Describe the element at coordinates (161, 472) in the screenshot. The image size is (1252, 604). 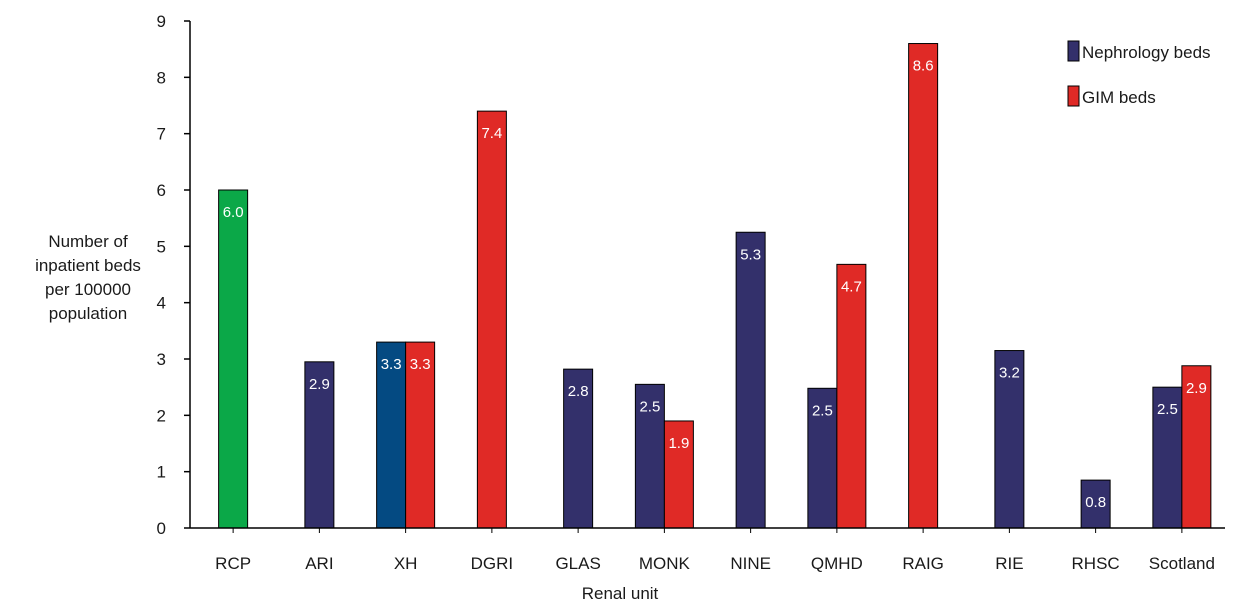
I see `y-tick-label: 1` at that location.